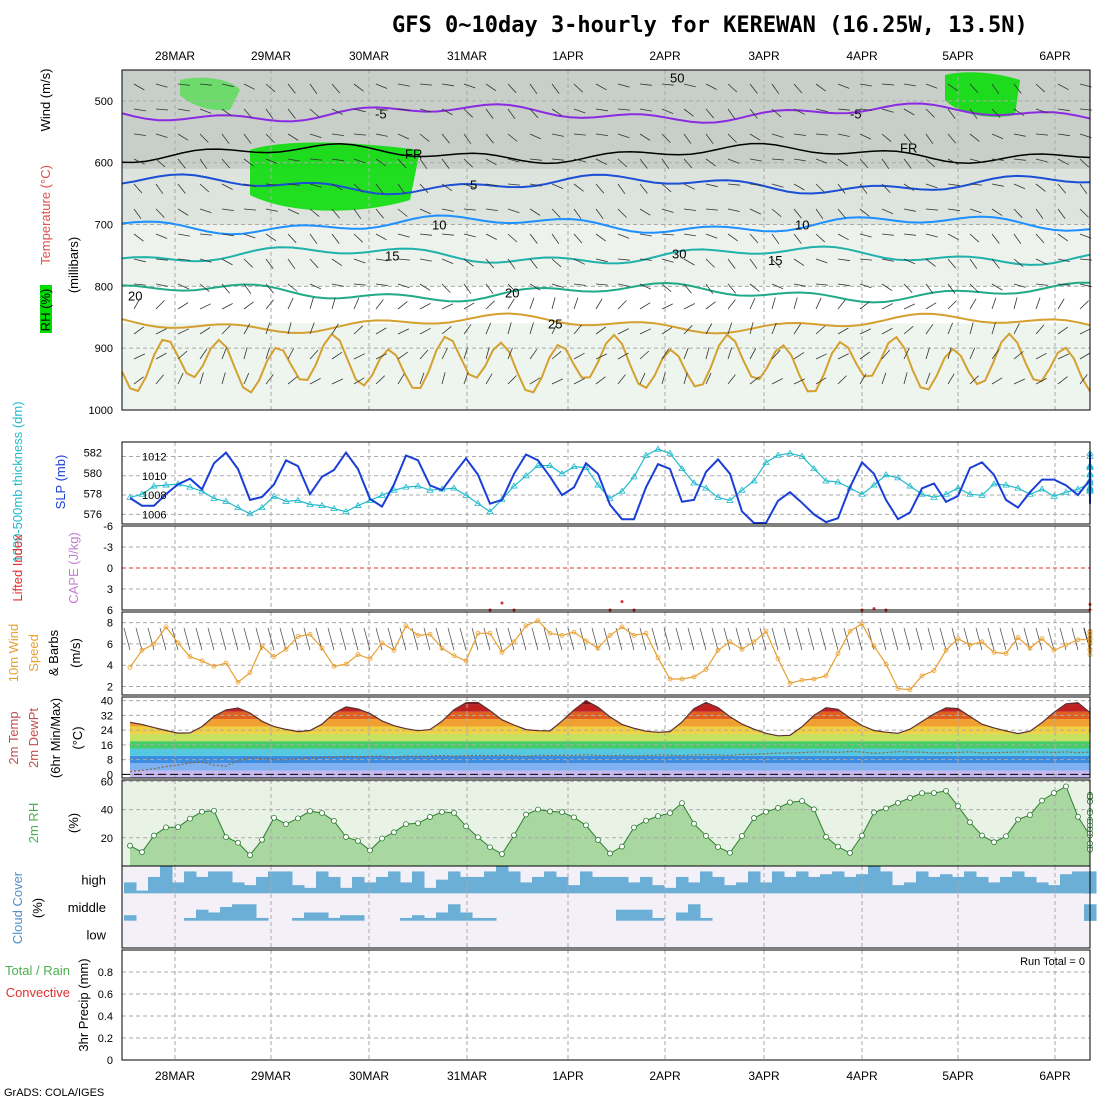  What do you see at coordinates (154, 515) in the screenshot?
I see `slp-tick: 1006` at bounding box center [154, 515].